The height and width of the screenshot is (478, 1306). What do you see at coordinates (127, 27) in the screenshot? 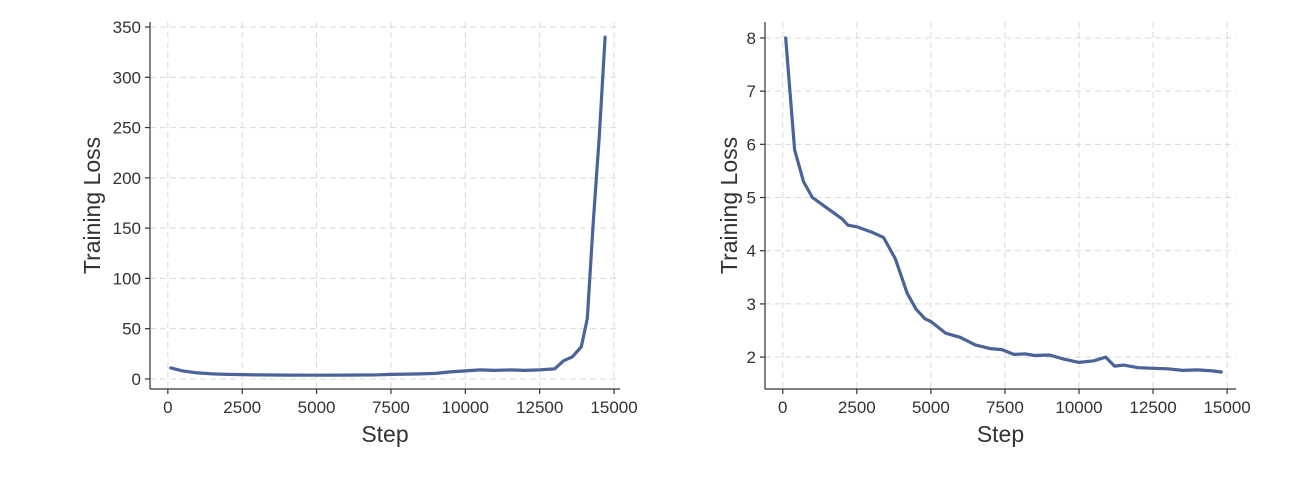
I see `y-tick-label: 350` at bounding box center [127, 27].